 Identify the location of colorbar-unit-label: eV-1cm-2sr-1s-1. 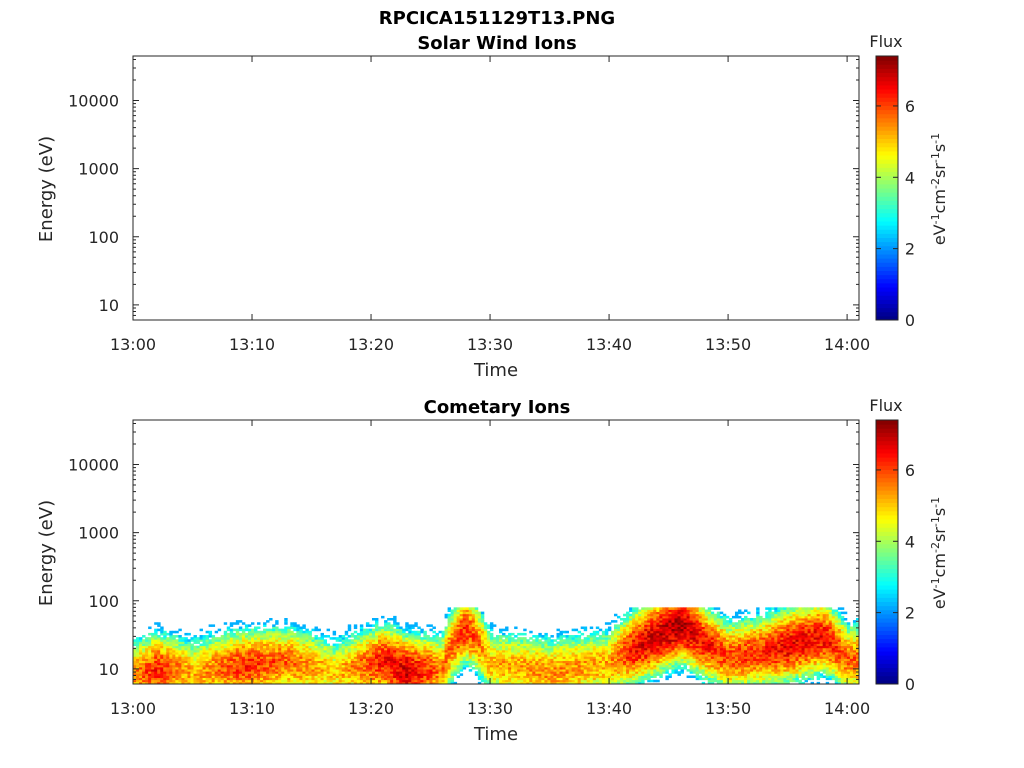
(939, 189).